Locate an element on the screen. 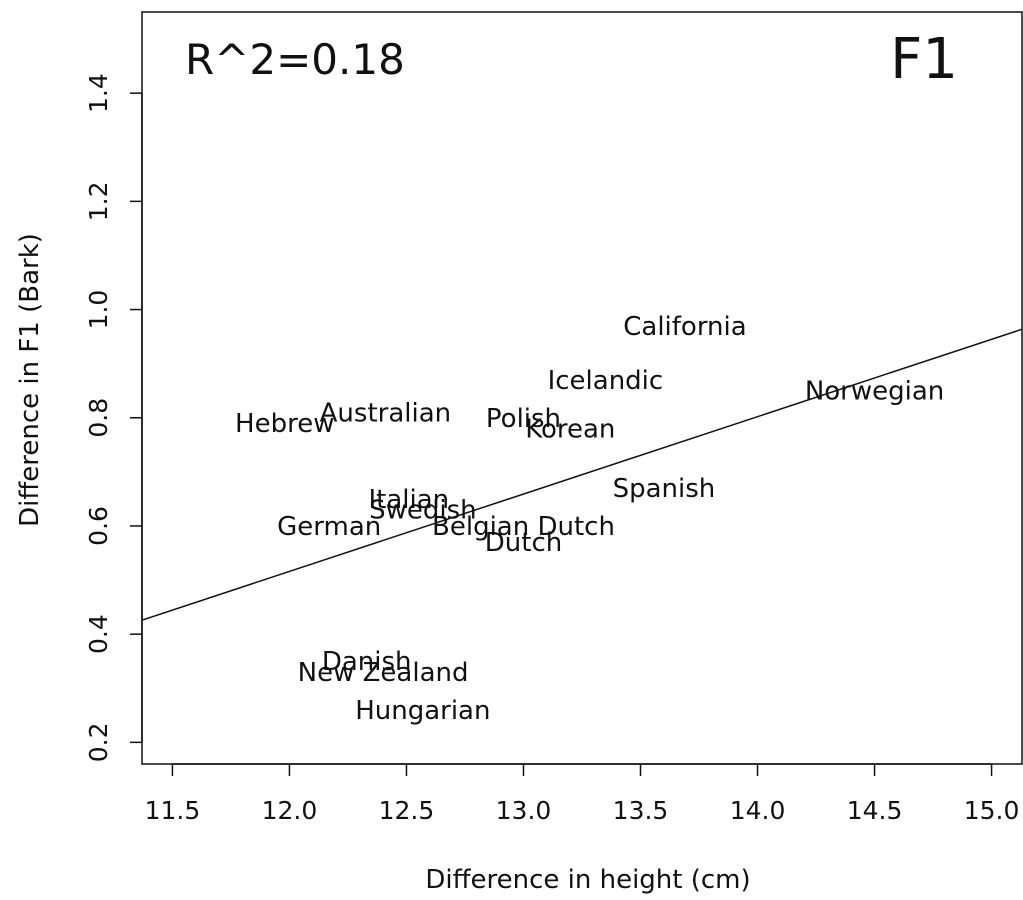 Image resolution: width=1023 pixels, height=900 pixels. point-label: Swedish is located at coordinates (423, 511).